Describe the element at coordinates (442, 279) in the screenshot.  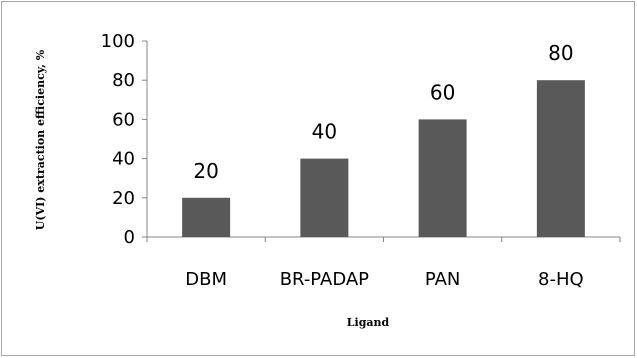
I see `x-tick-label: PAN` at that location.